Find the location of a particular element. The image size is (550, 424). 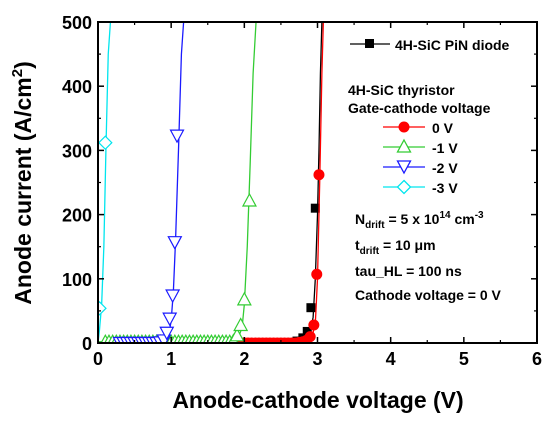

legend-label-2v: -2 V is located at coordinates (445, 168).